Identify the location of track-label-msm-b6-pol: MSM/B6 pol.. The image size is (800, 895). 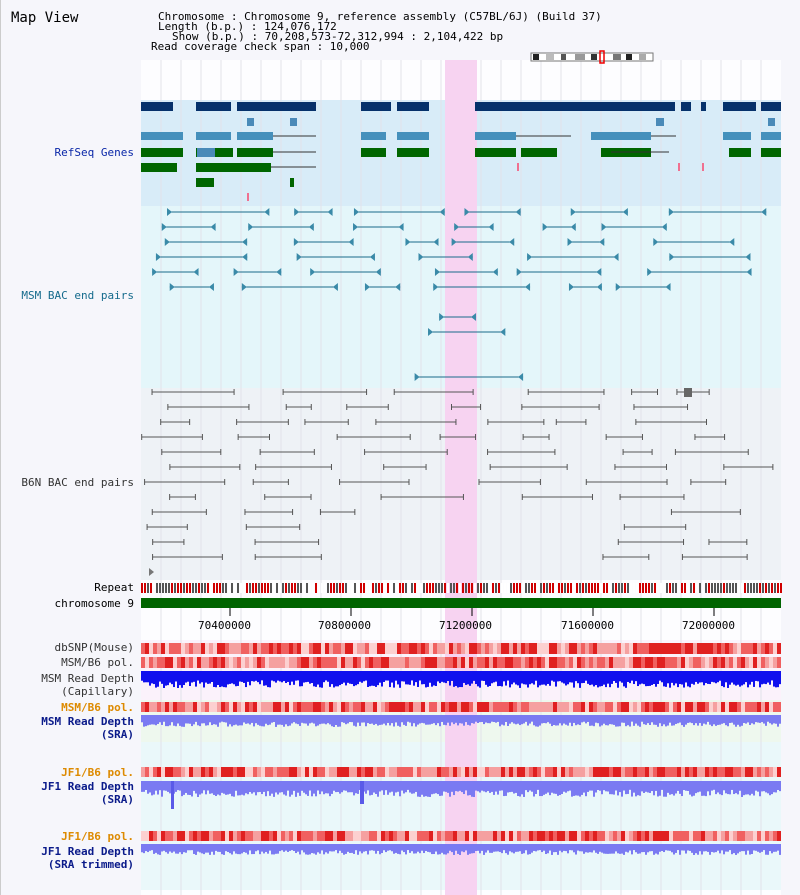
(97, 662).